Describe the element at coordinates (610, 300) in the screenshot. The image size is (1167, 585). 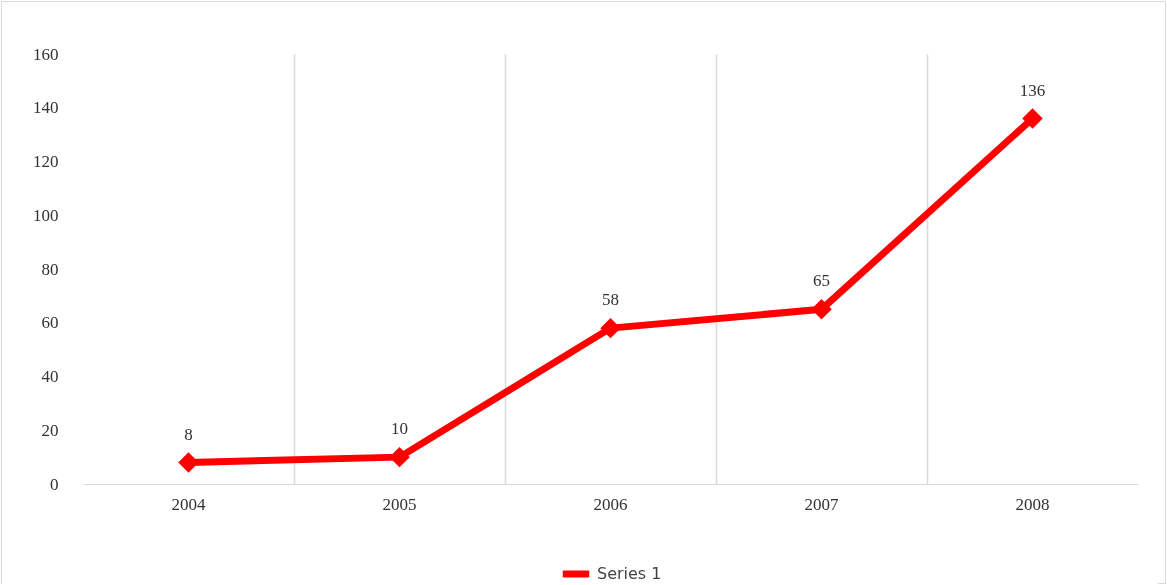
I see `data-label: 58` at that location.